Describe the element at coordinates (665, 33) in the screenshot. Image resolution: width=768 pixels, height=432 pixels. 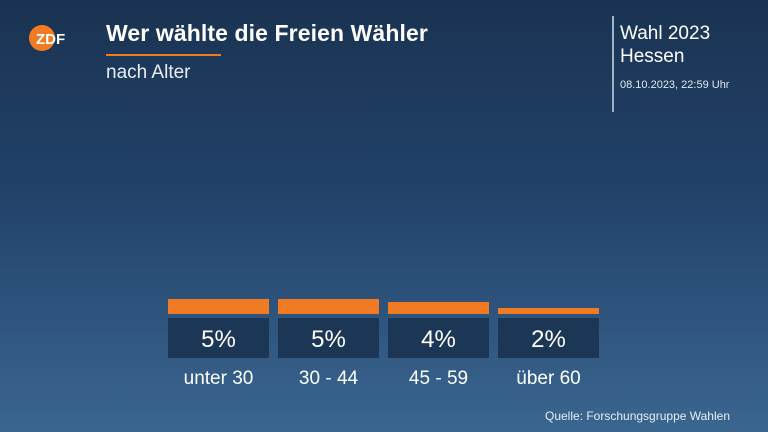
I see `election-name: Wahl 2023` at that location.